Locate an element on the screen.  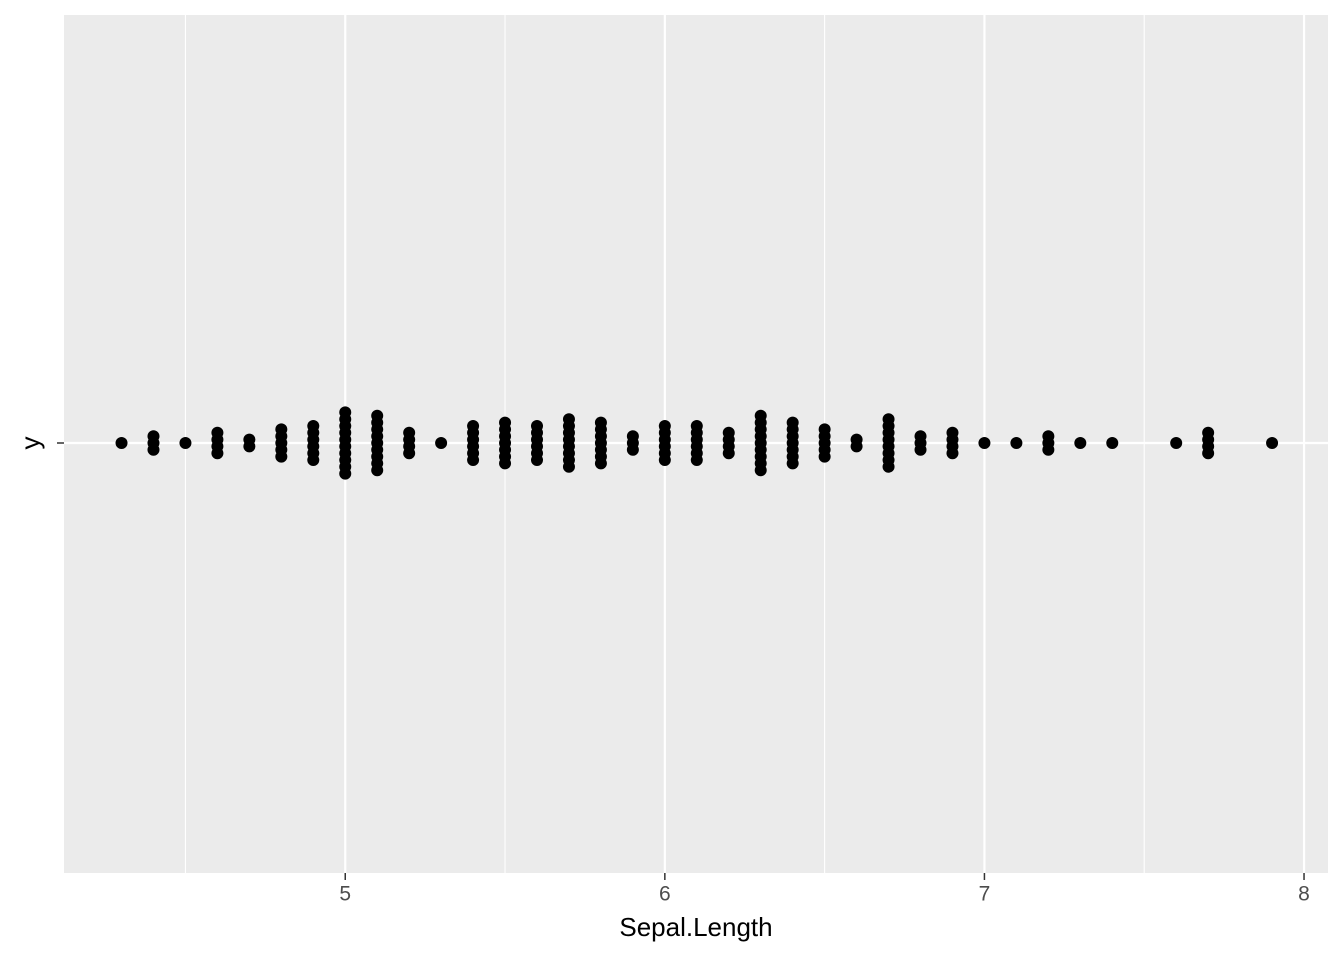
x-tick-label: 6 is located at coordinates (665, 894).